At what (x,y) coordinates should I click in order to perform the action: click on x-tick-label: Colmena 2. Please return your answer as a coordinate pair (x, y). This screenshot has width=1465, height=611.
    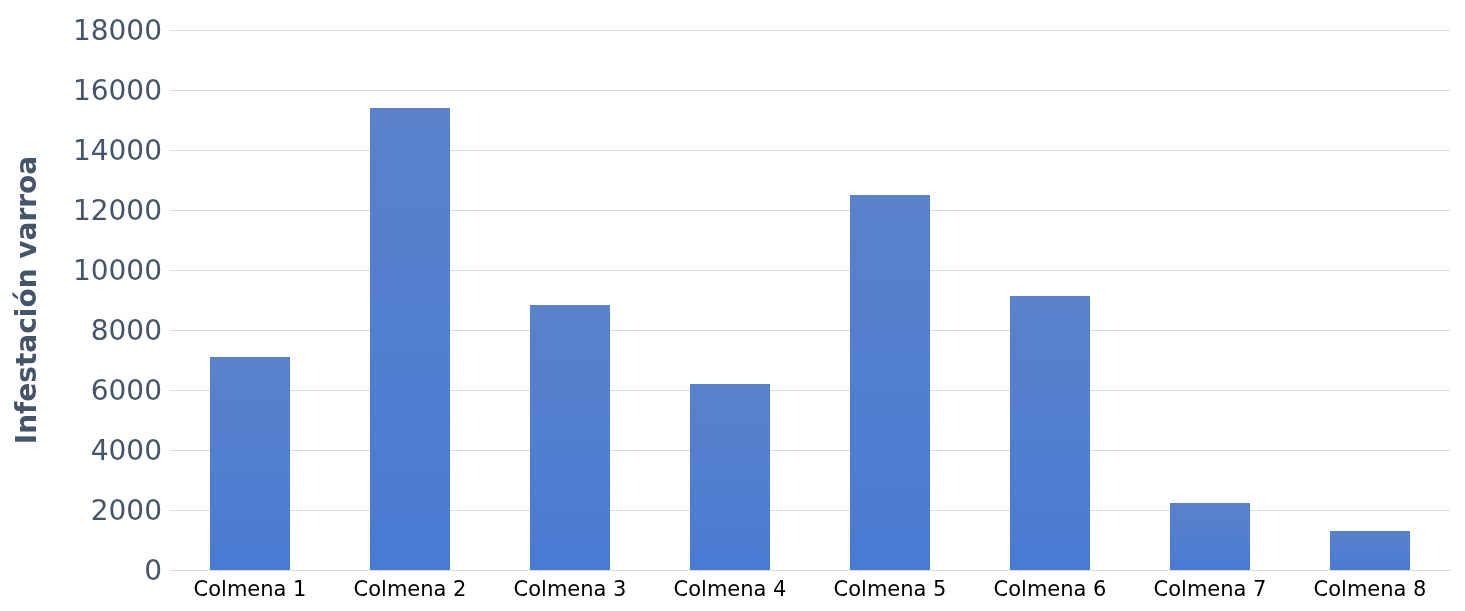
    Looking at the image, I should click on (410, 588).